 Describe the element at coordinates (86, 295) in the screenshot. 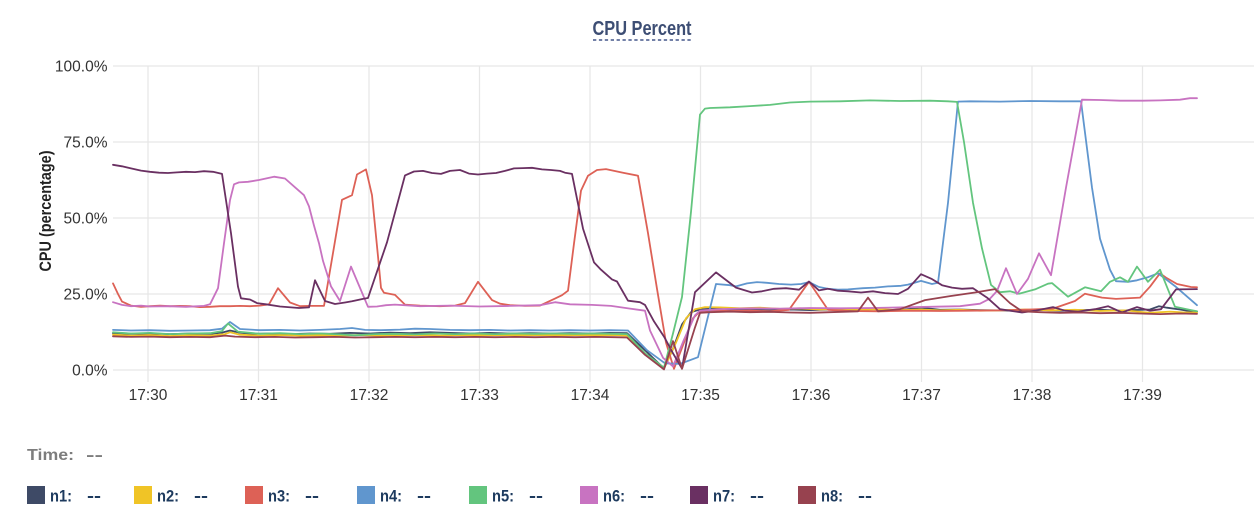

I see `svg-text: 25.0%` at that location.